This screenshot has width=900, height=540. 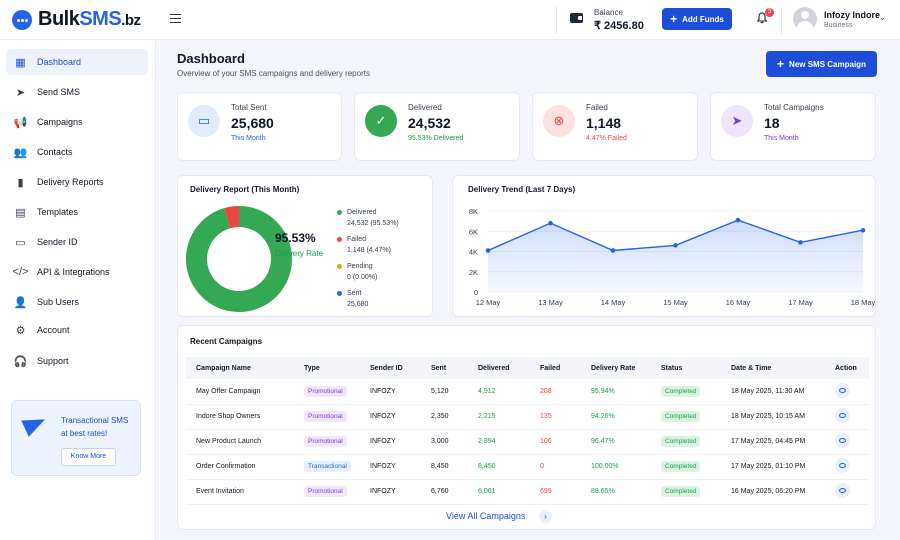 I want to click on sidebar-item-delivery-reports: ▮ Delivery Reports, so click(x=77, y=182).